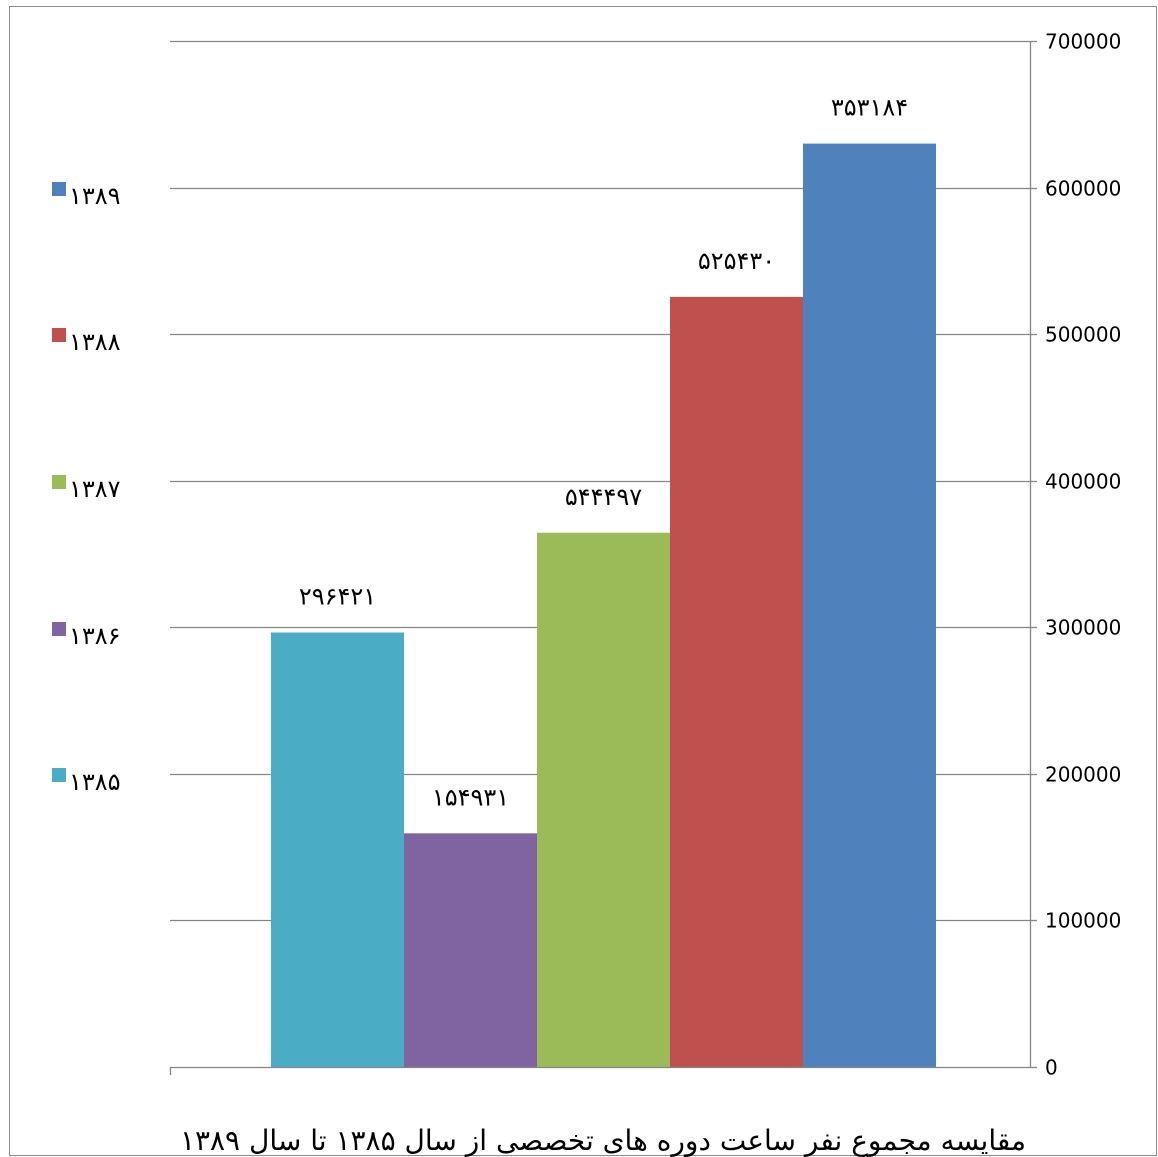 The image size is (1158, 1157). Describe the element at coordinates (736, 261) in the screenshot. I see `data-label: ۵۲۵۴۳۰` at that location.